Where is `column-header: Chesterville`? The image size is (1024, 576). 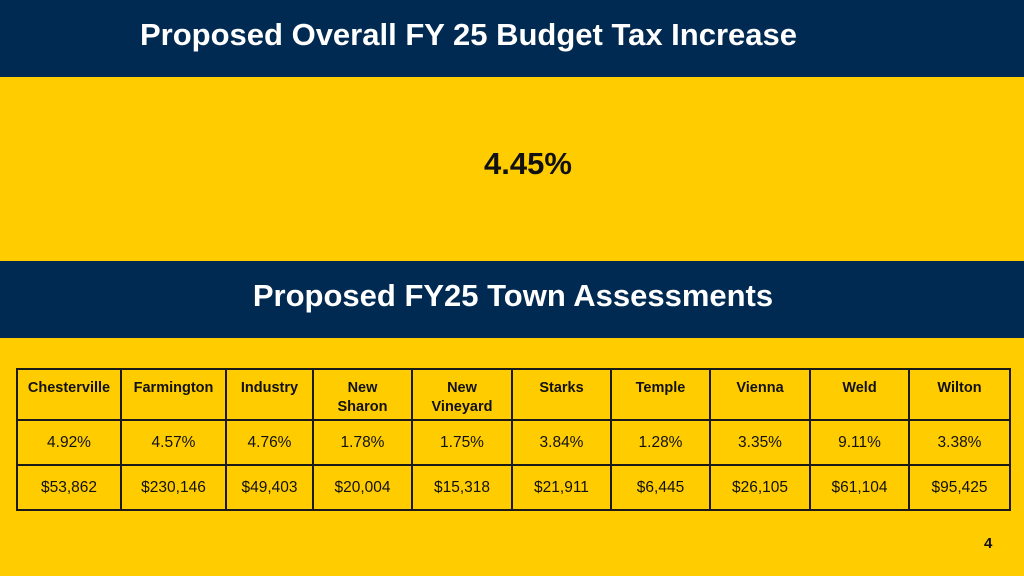 column-header: Chesterville is located at coordinates (69, 394).